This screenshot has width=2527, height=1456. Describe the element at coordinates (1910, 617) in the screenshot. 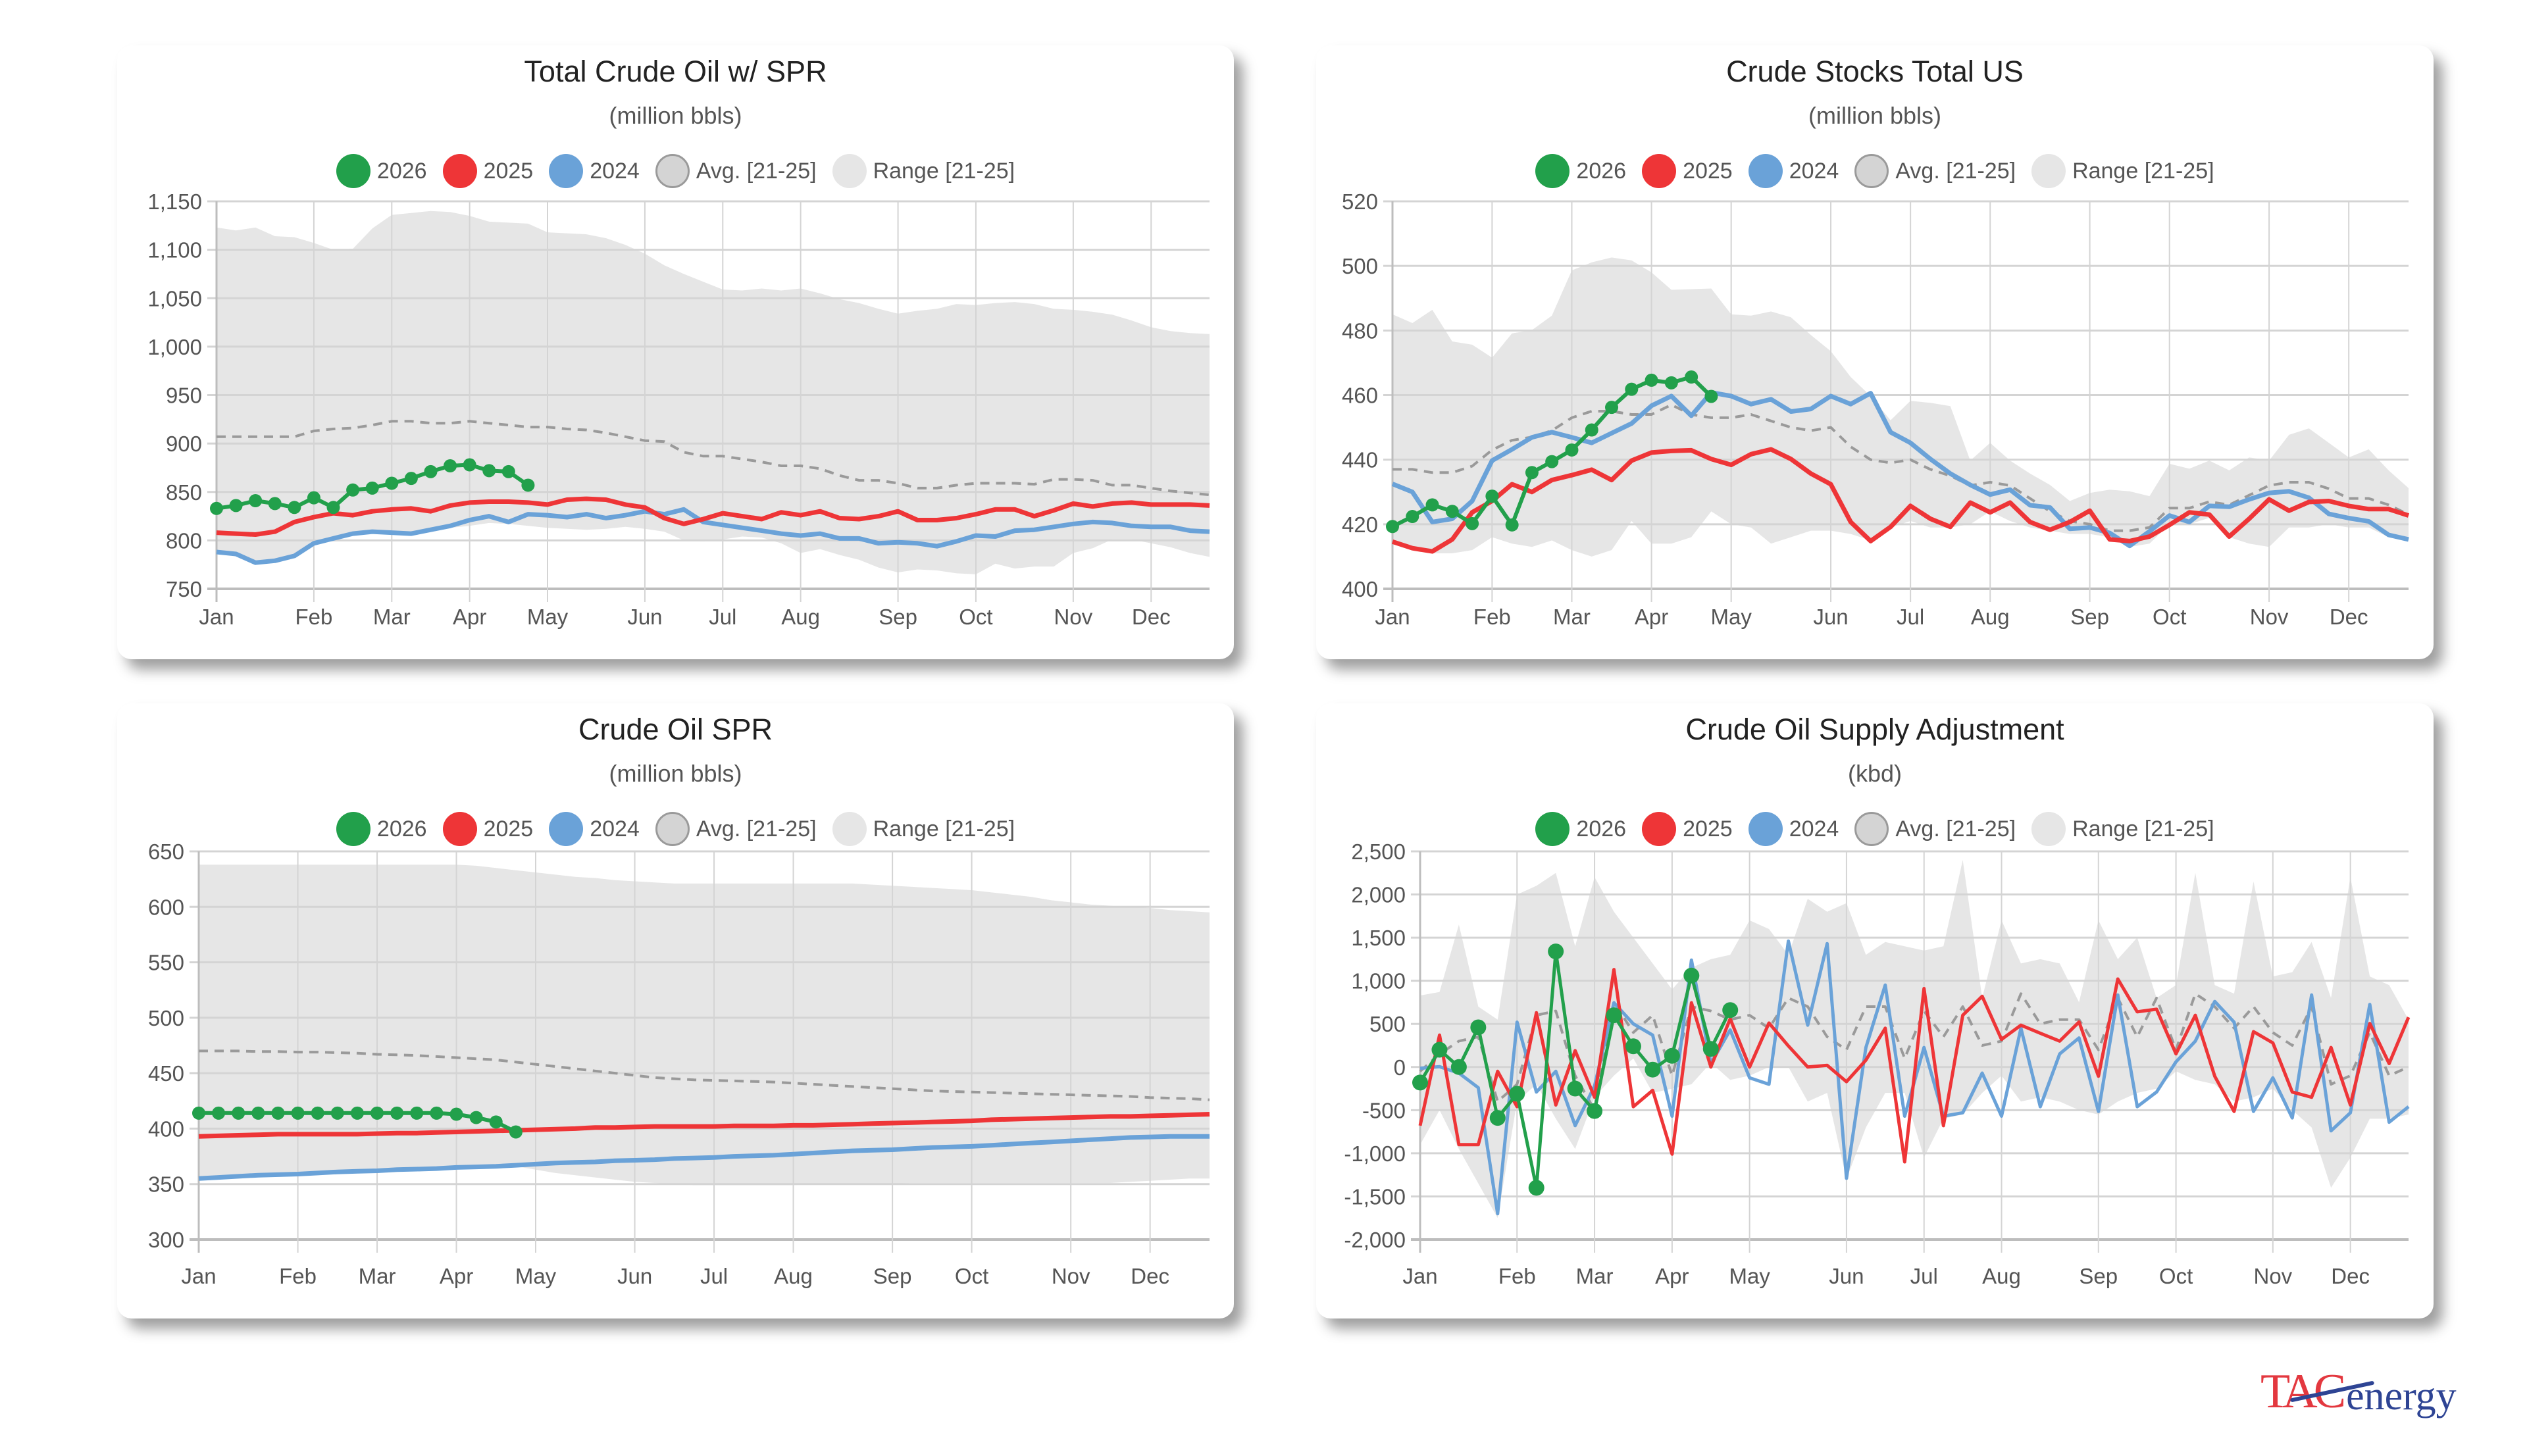

I see `x-tick-label: Jul` at that location.